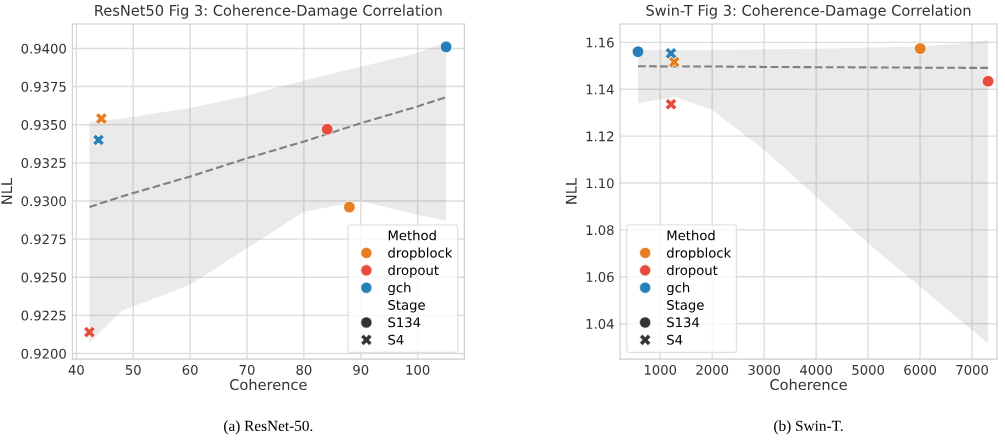 The image size is (1005, 445). What do you see at coordinates (43, 48) in the screenshot?
I see `y-tick-label: 0.9400` at bounding box center [43, 48].